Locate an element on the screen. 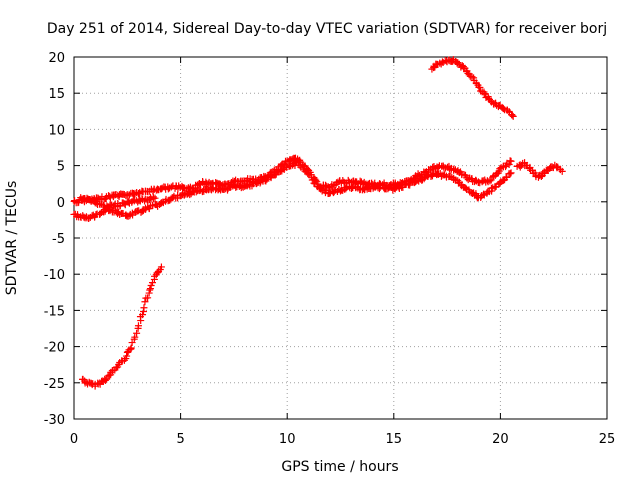 Image resolution: width=640 pixels, height=480 pixels. y-tick-label: 15 is located at coordinates (56, 94).